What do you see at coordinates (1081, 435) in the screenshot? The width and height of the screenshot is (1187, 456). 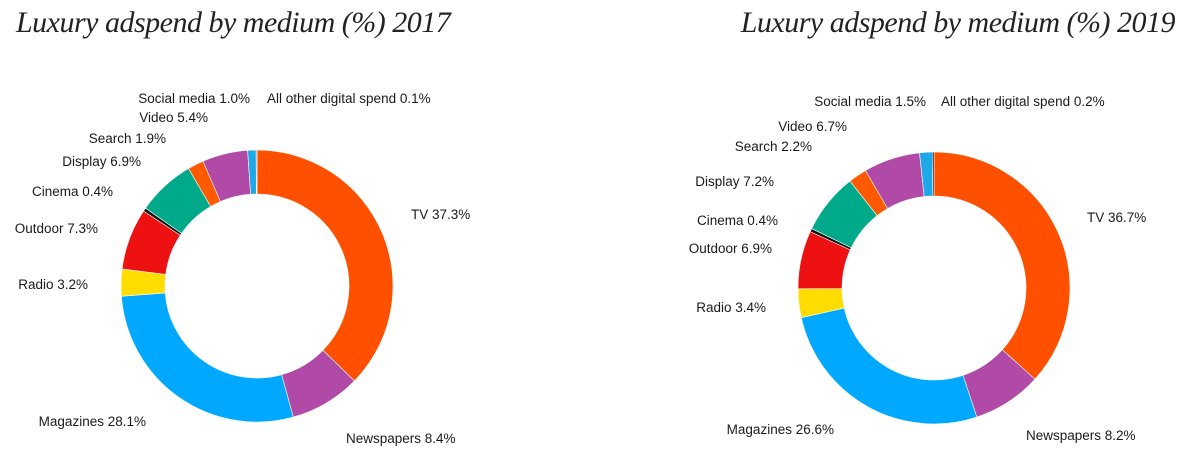 I see `data-label-newspapers: Newspapers 8.2%` at bounding box center [1081, 435].